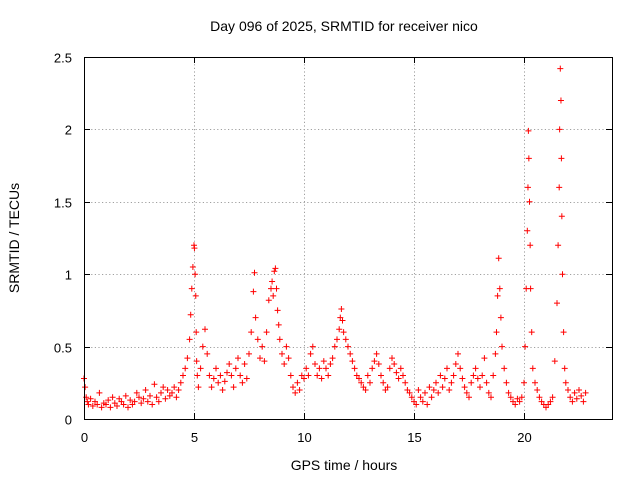 This screenshot has width=640, height=480. What do you see at coordinates (344, 465) in the screenshot?
I see `x-axis-label: GPS time / hours` at bounding box center [344, 465].